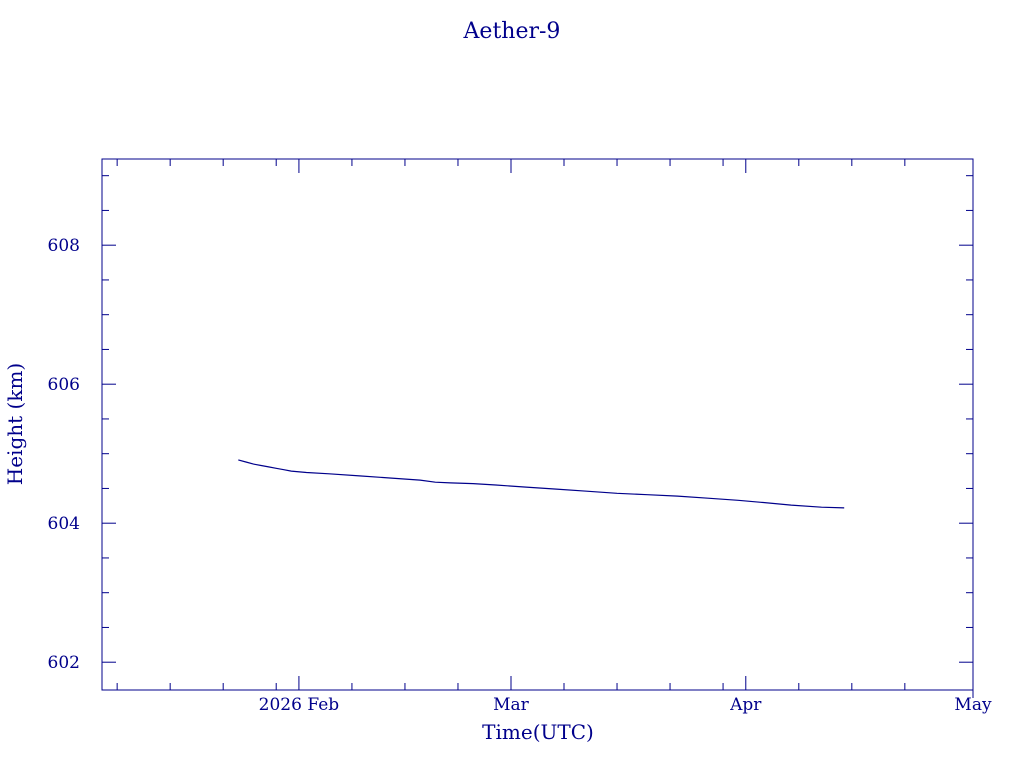 The width and height of the screenshot is (1024, 768). What do you see at coordinates (538, 732) in the screenshot?
I see `x-axis-label: Time(UTC)` at bounding box center [538, 732].